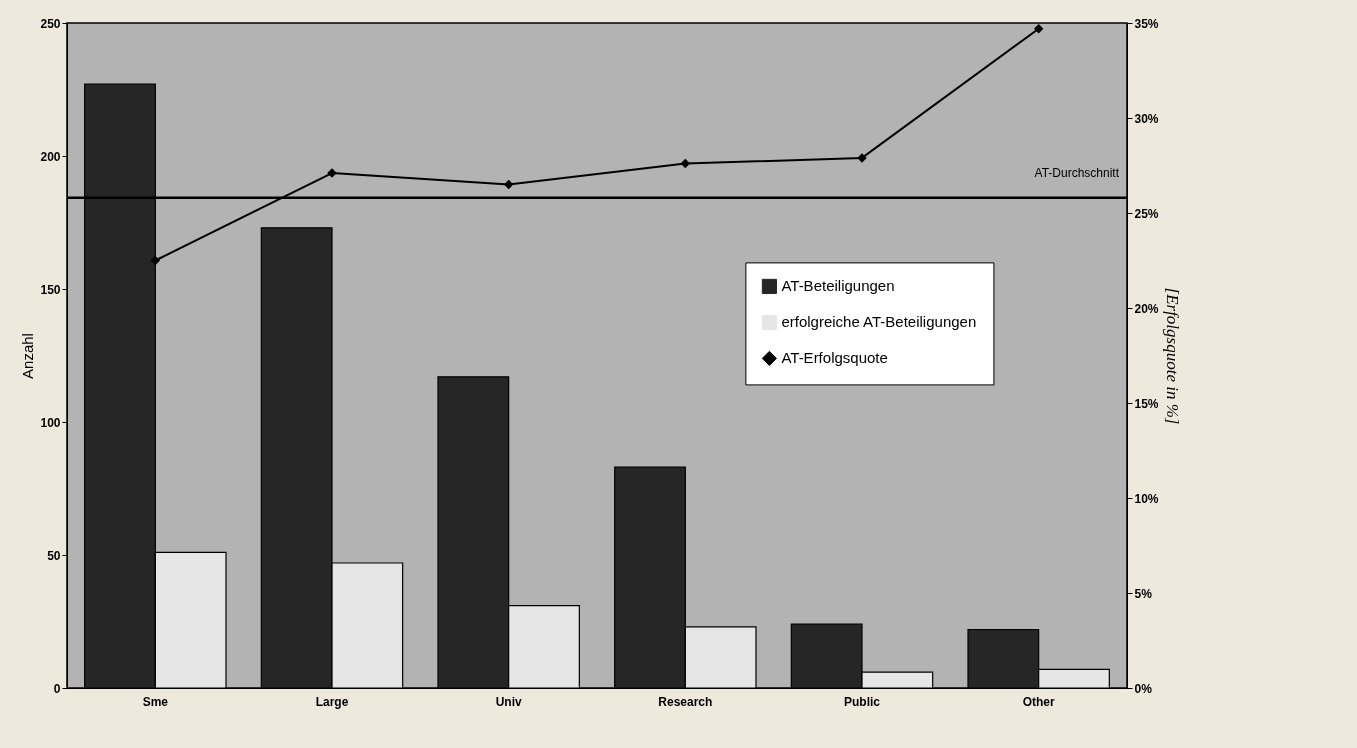  What do you see at coordinates (508, 701) in the screenshot?
I see `x-tick-label: Univ` at bounding box center [508, 701].